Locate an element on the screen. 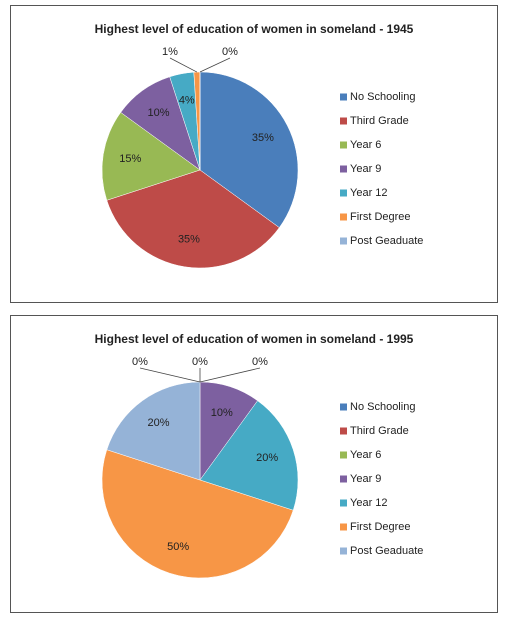 Image resolution: width=505 pixels, height=619 pixels. data-label: 50% is located at coordinates (178, 547).